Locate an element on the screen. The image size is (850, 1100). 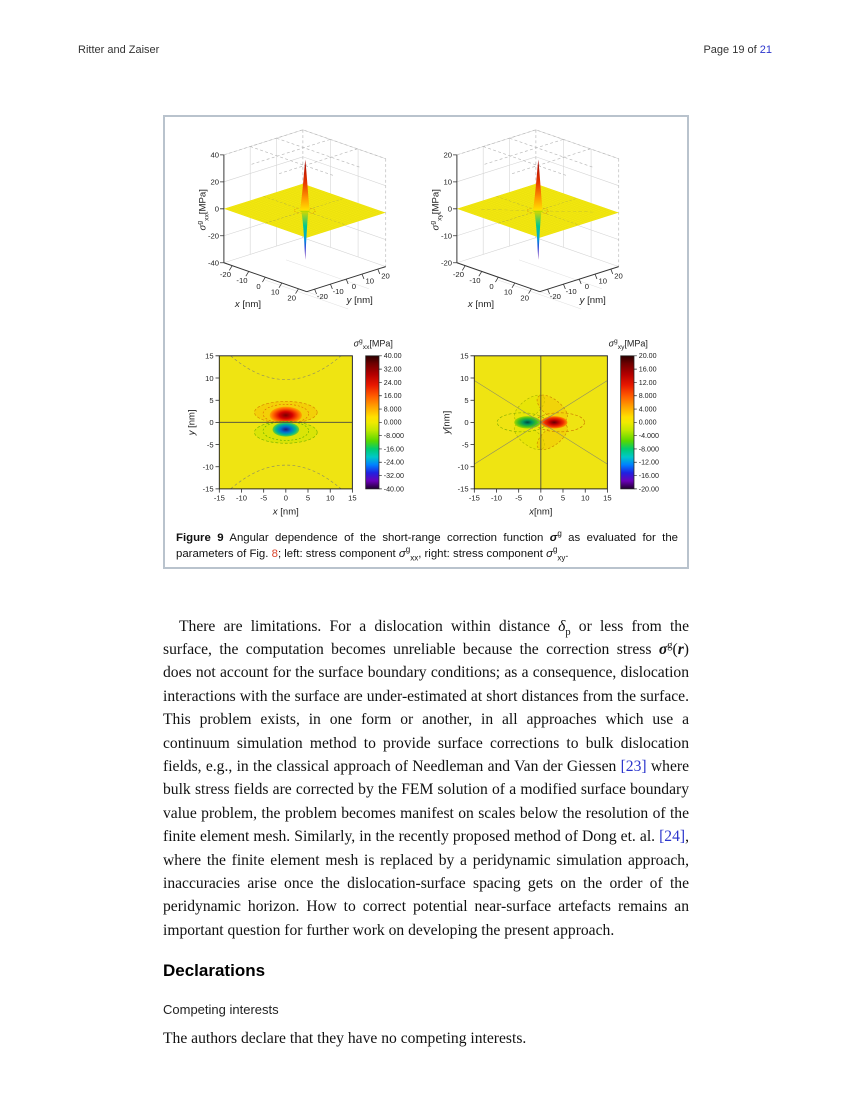
page-count-link: 21 is located at coordinates (765, 50).